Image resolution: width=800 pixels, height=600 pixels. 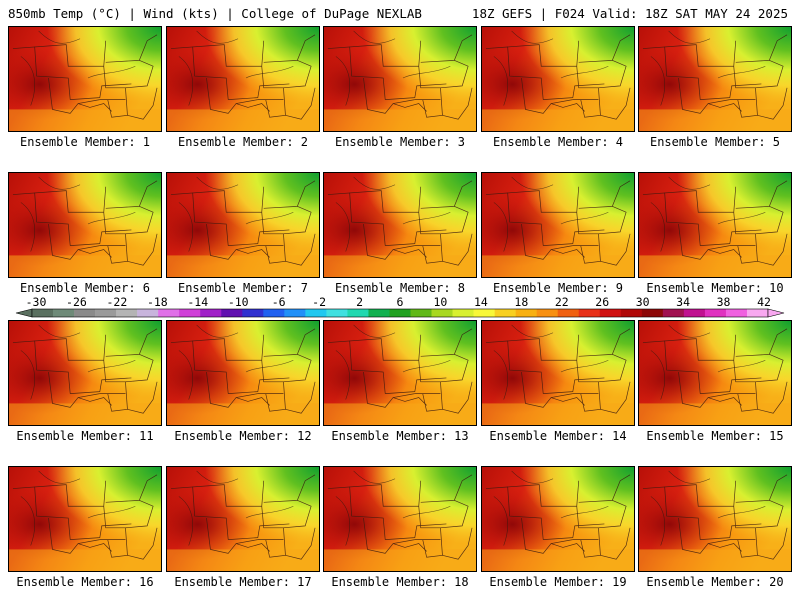 I want to click on ensemble-member-caption: Ensemble Member: 16, so click(x=85, y=582).